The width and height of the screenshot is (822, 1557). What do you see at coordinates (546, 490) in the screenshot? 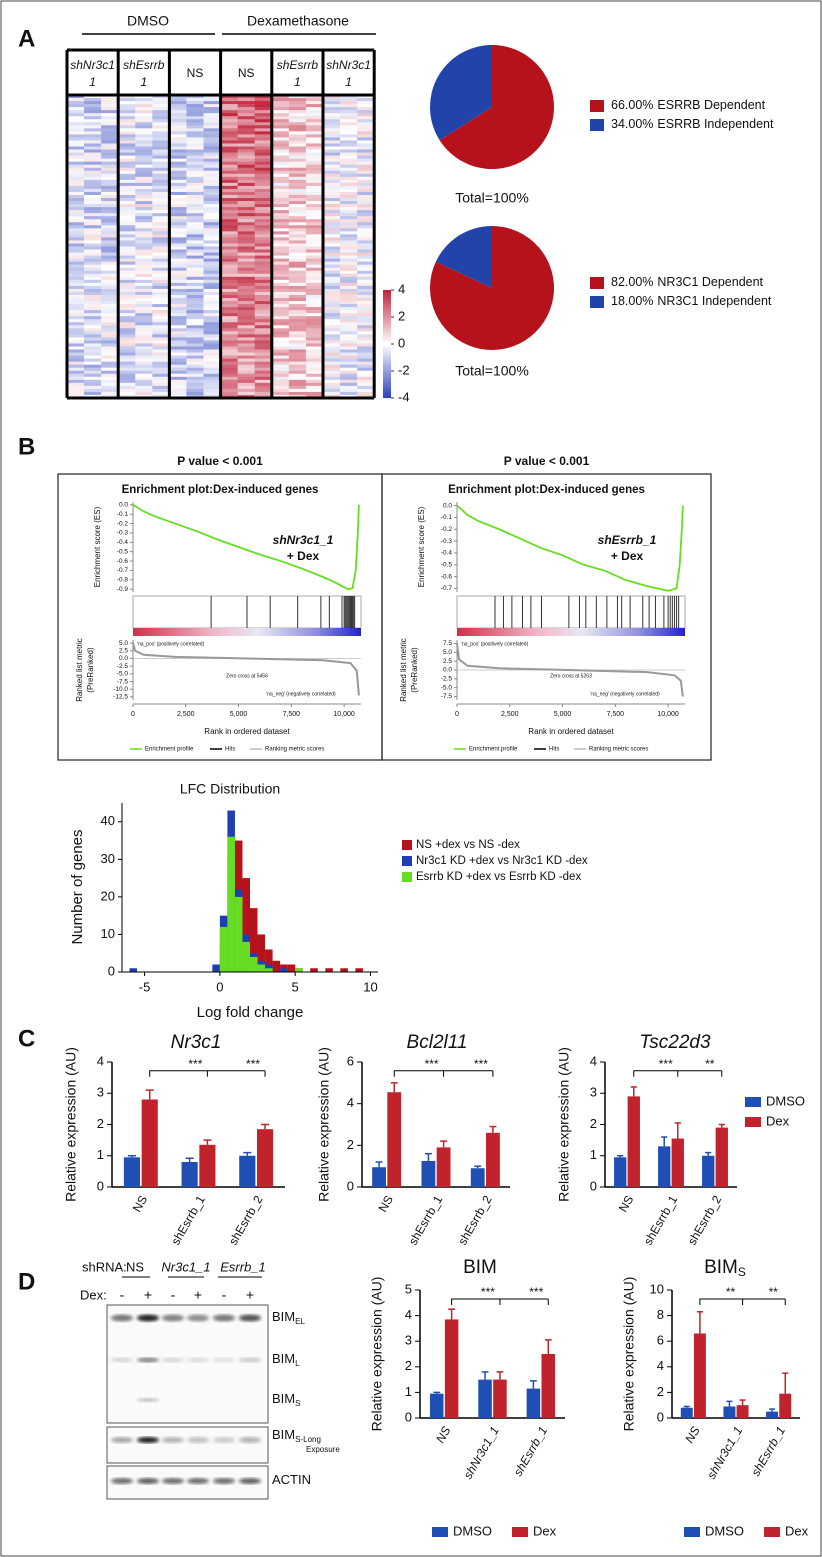
I see `gsea-title: Enrichment plot:Dex-induced genes` at bounding box center [546, 490].